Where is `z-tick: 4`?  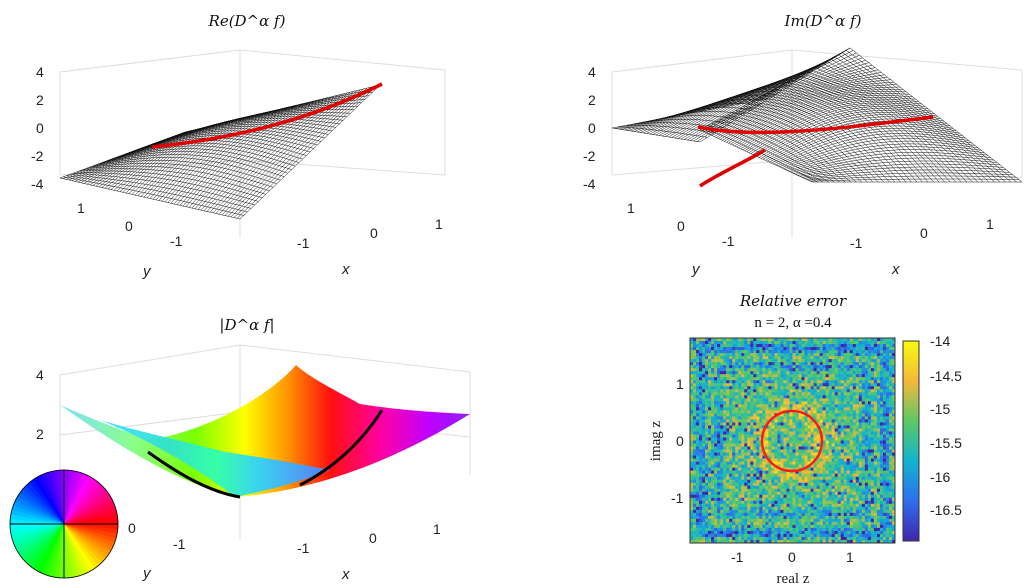
z-tick: 4 is located at coordinates (40, 375).